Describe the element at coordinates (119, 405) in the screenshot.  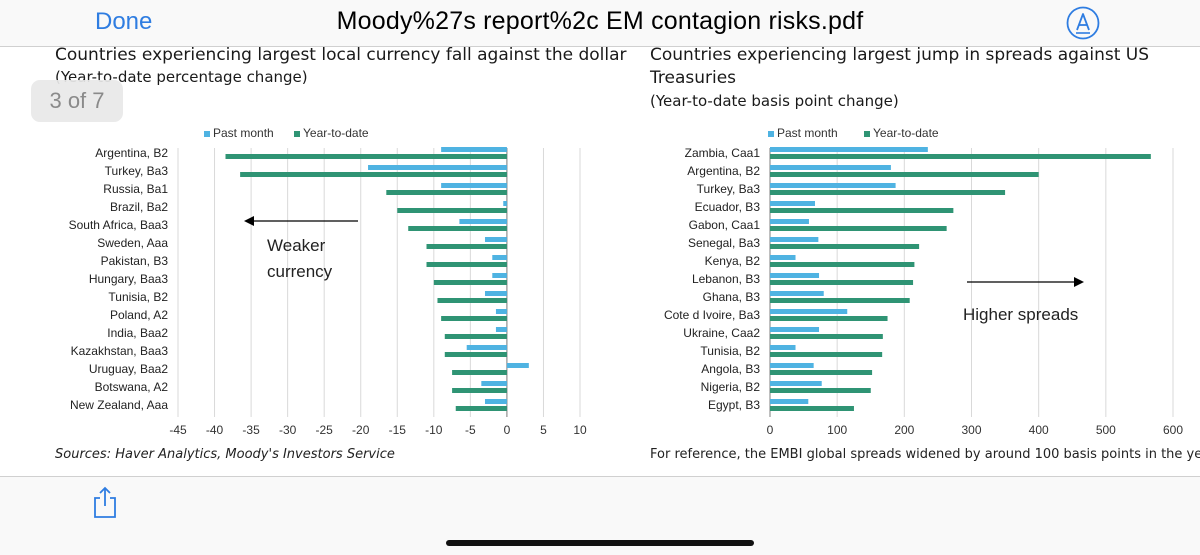
I see `category-label: New Zealand, Aaa` at that location.